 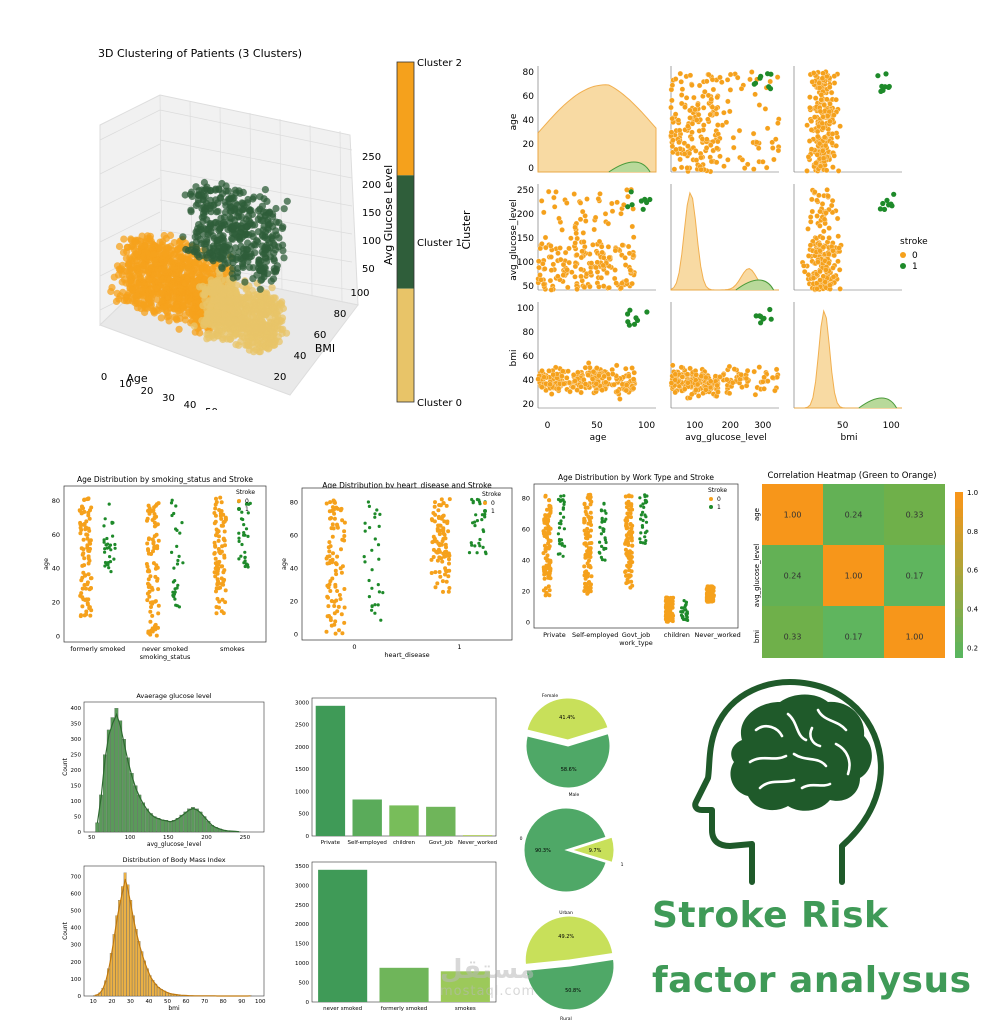 What do you see at coordinates (342, 1009) in the screenshot?
I see `bar-x-tick: never smoked` at bounding box center [342, 1009].